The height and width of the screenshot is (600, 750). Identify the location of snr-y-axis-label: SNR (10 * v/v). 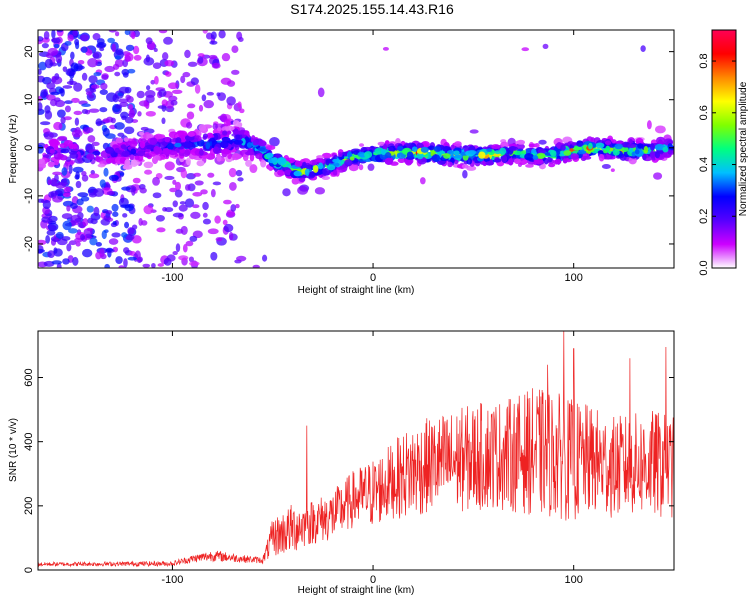
(13, 450).